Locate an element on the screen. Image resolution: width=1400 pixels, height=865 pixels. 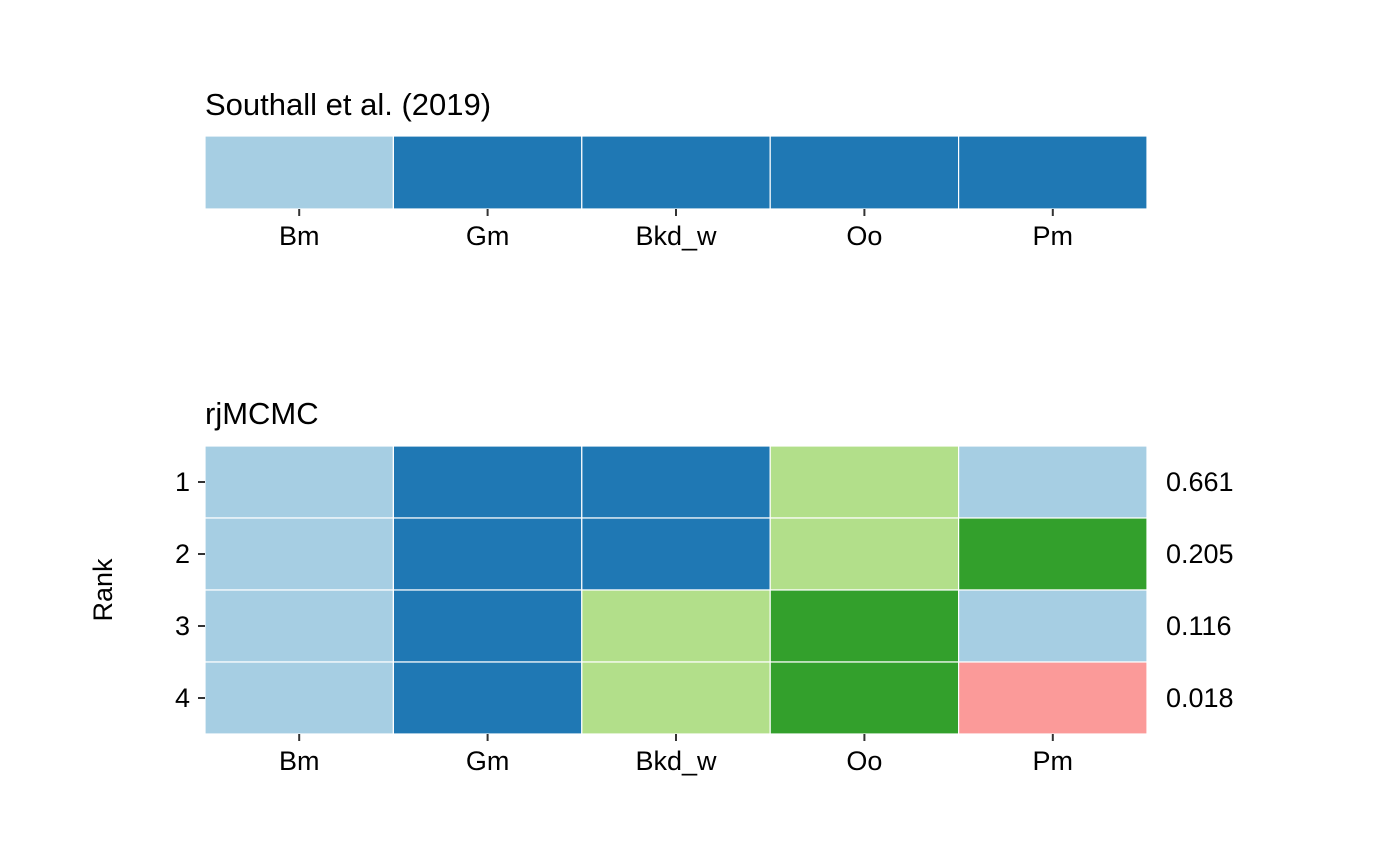
rjmcmc-x-axis: Bm Gm Bkd_w Oo Pm is located at coordinates (676, 755).